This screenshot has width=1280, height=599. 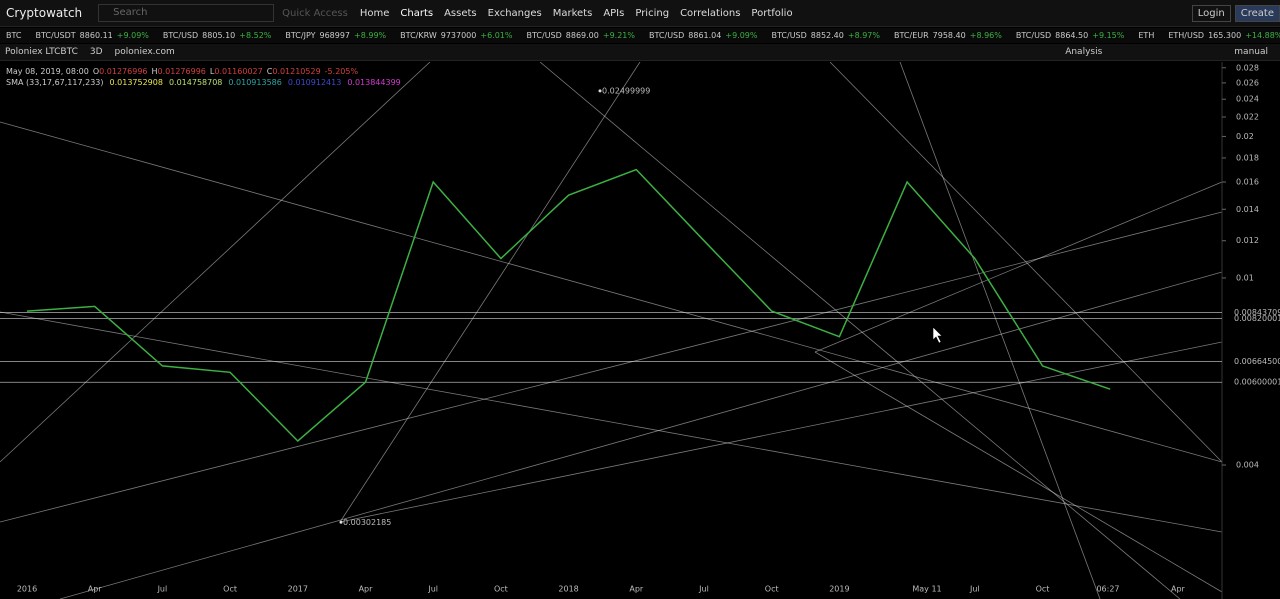 What do you see at coordinates (41, 52) in the screenshot?
I see `market: Poloniex LTCBTC` at bounding box center [41, 52].